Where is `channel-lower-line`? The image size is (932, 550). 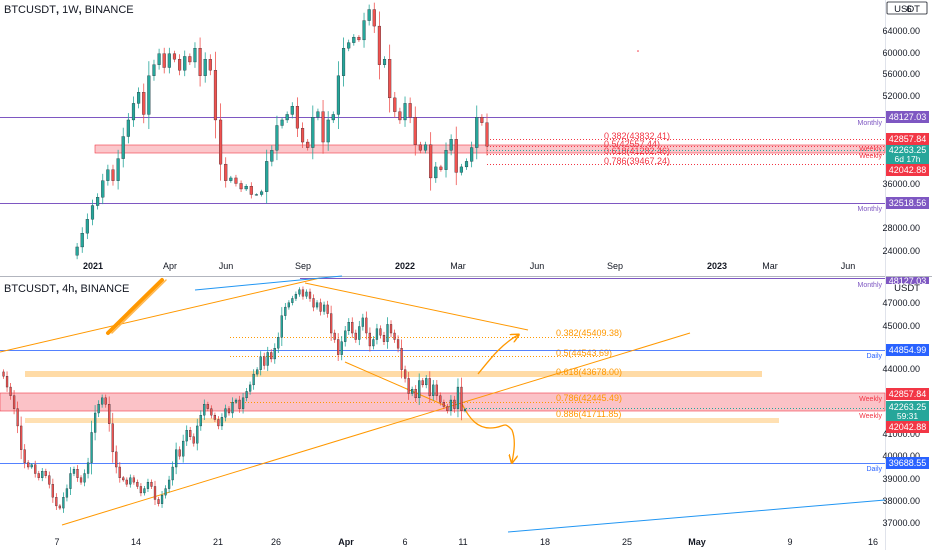
channel-lower-line is located at coordinates (395, 384).